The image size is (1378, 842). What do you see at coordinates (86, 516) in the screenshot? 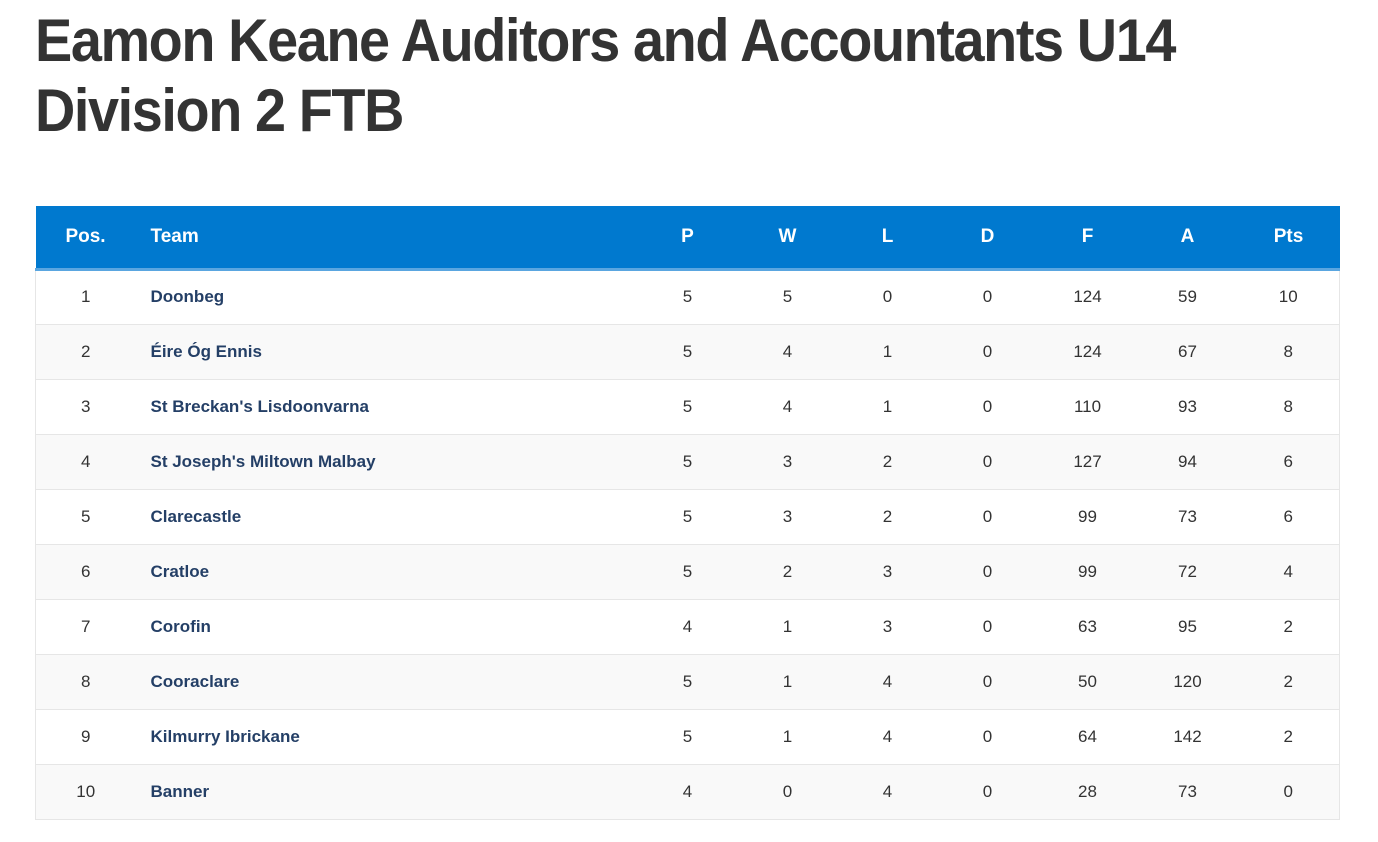
I see `cell-pos: 5` at bounding box center [86, 516].